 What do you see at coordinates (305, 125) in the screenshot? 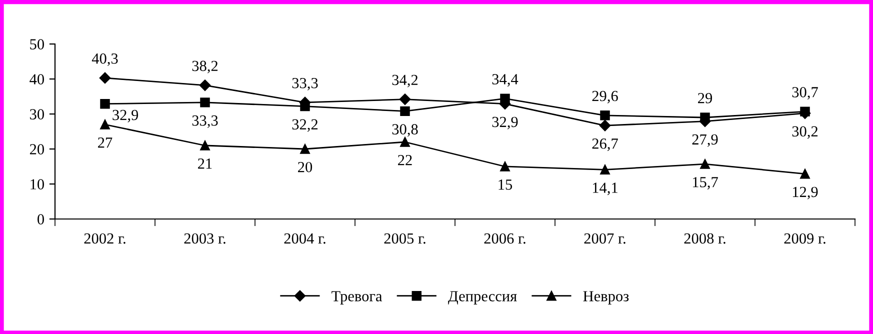
I see `data-label: 32,2` at bounding box center [305, 125].